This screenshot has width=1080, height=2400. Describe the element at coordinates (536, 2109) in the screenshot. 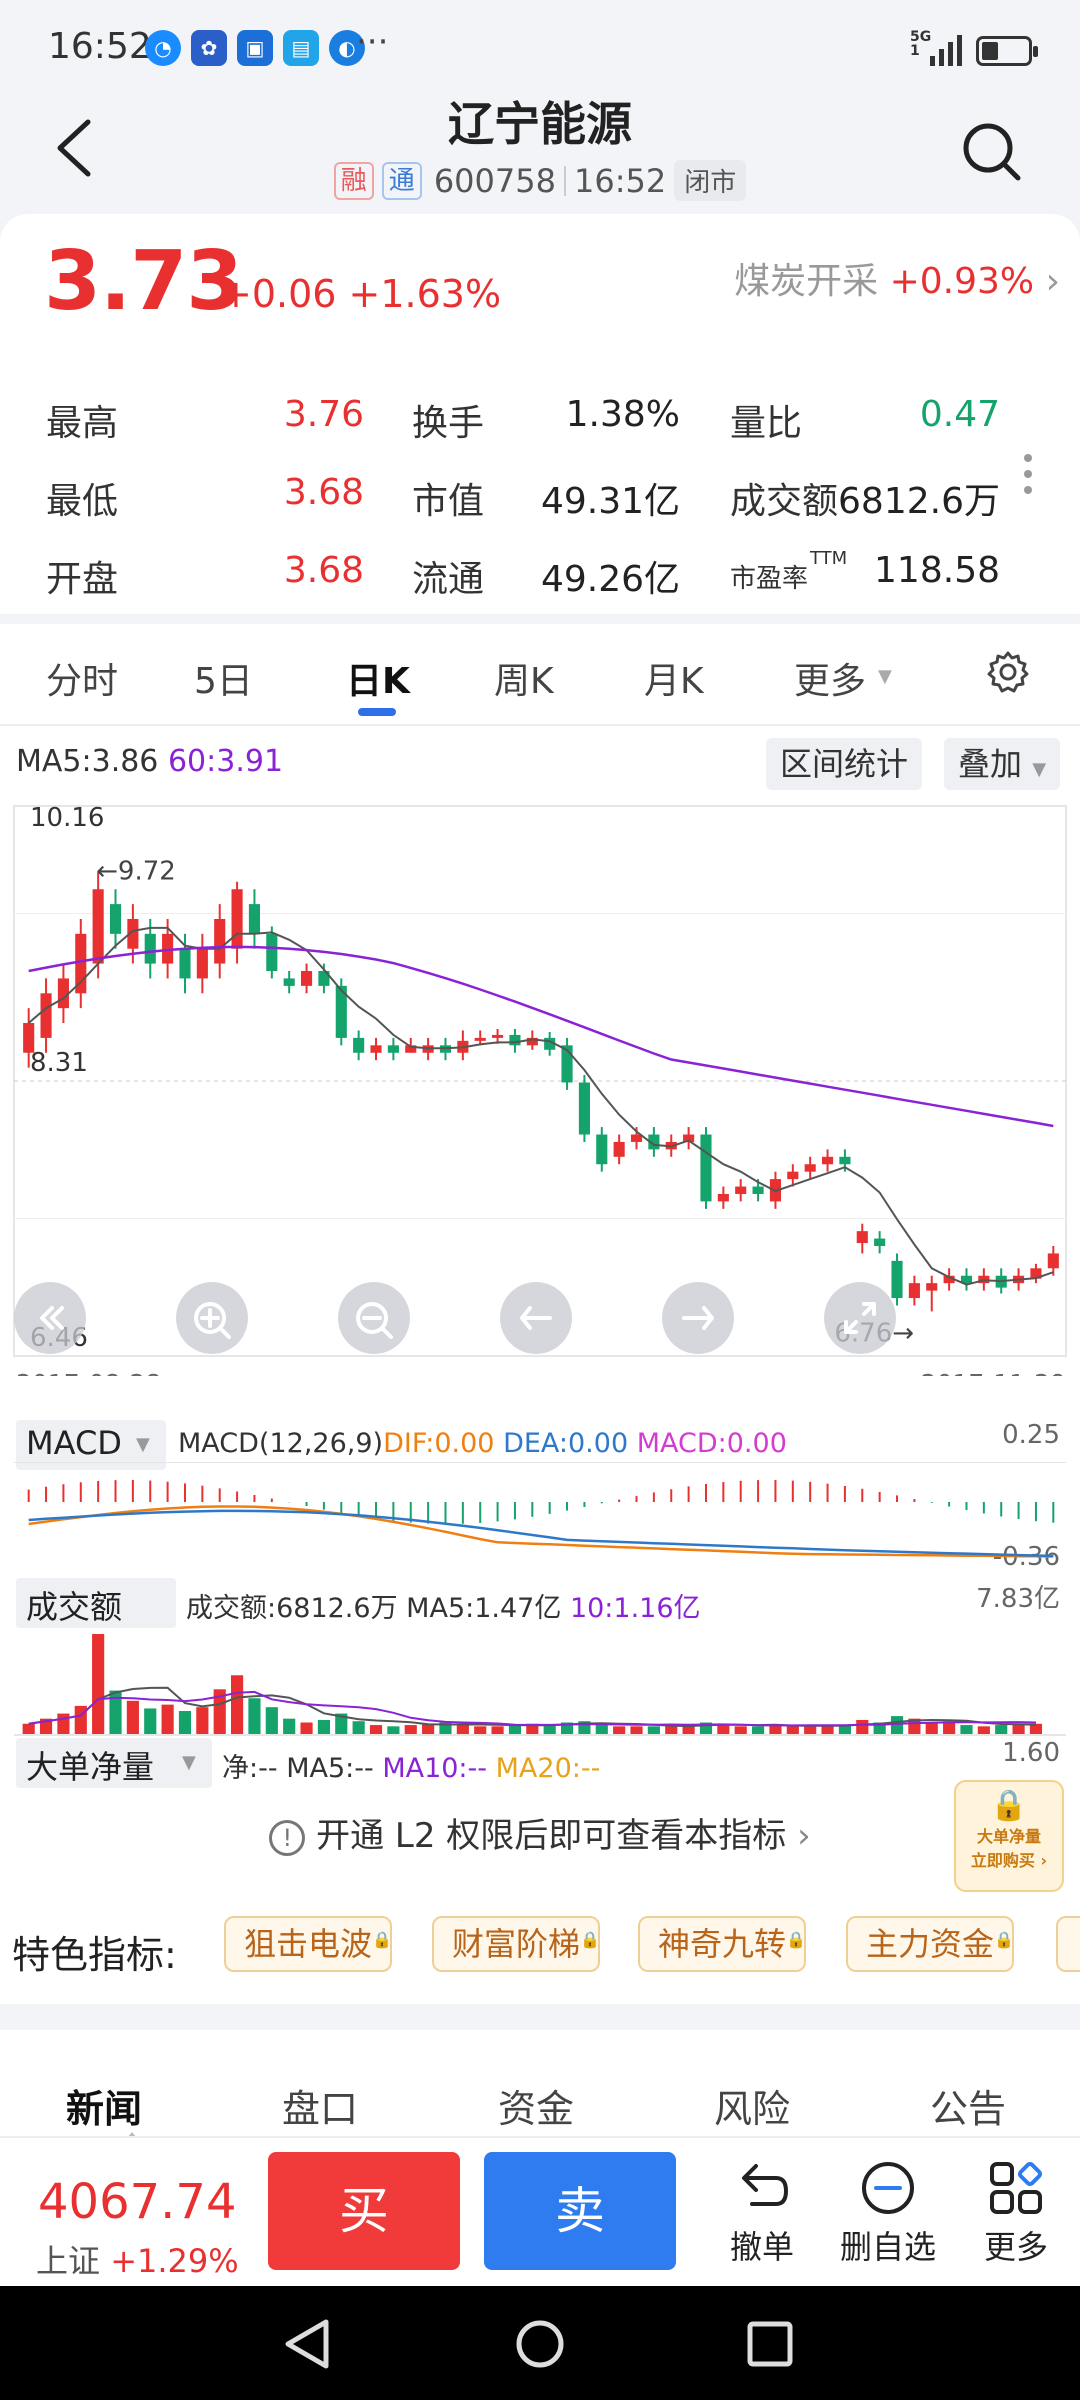

I see `news-tab-2: 资金` at that location.